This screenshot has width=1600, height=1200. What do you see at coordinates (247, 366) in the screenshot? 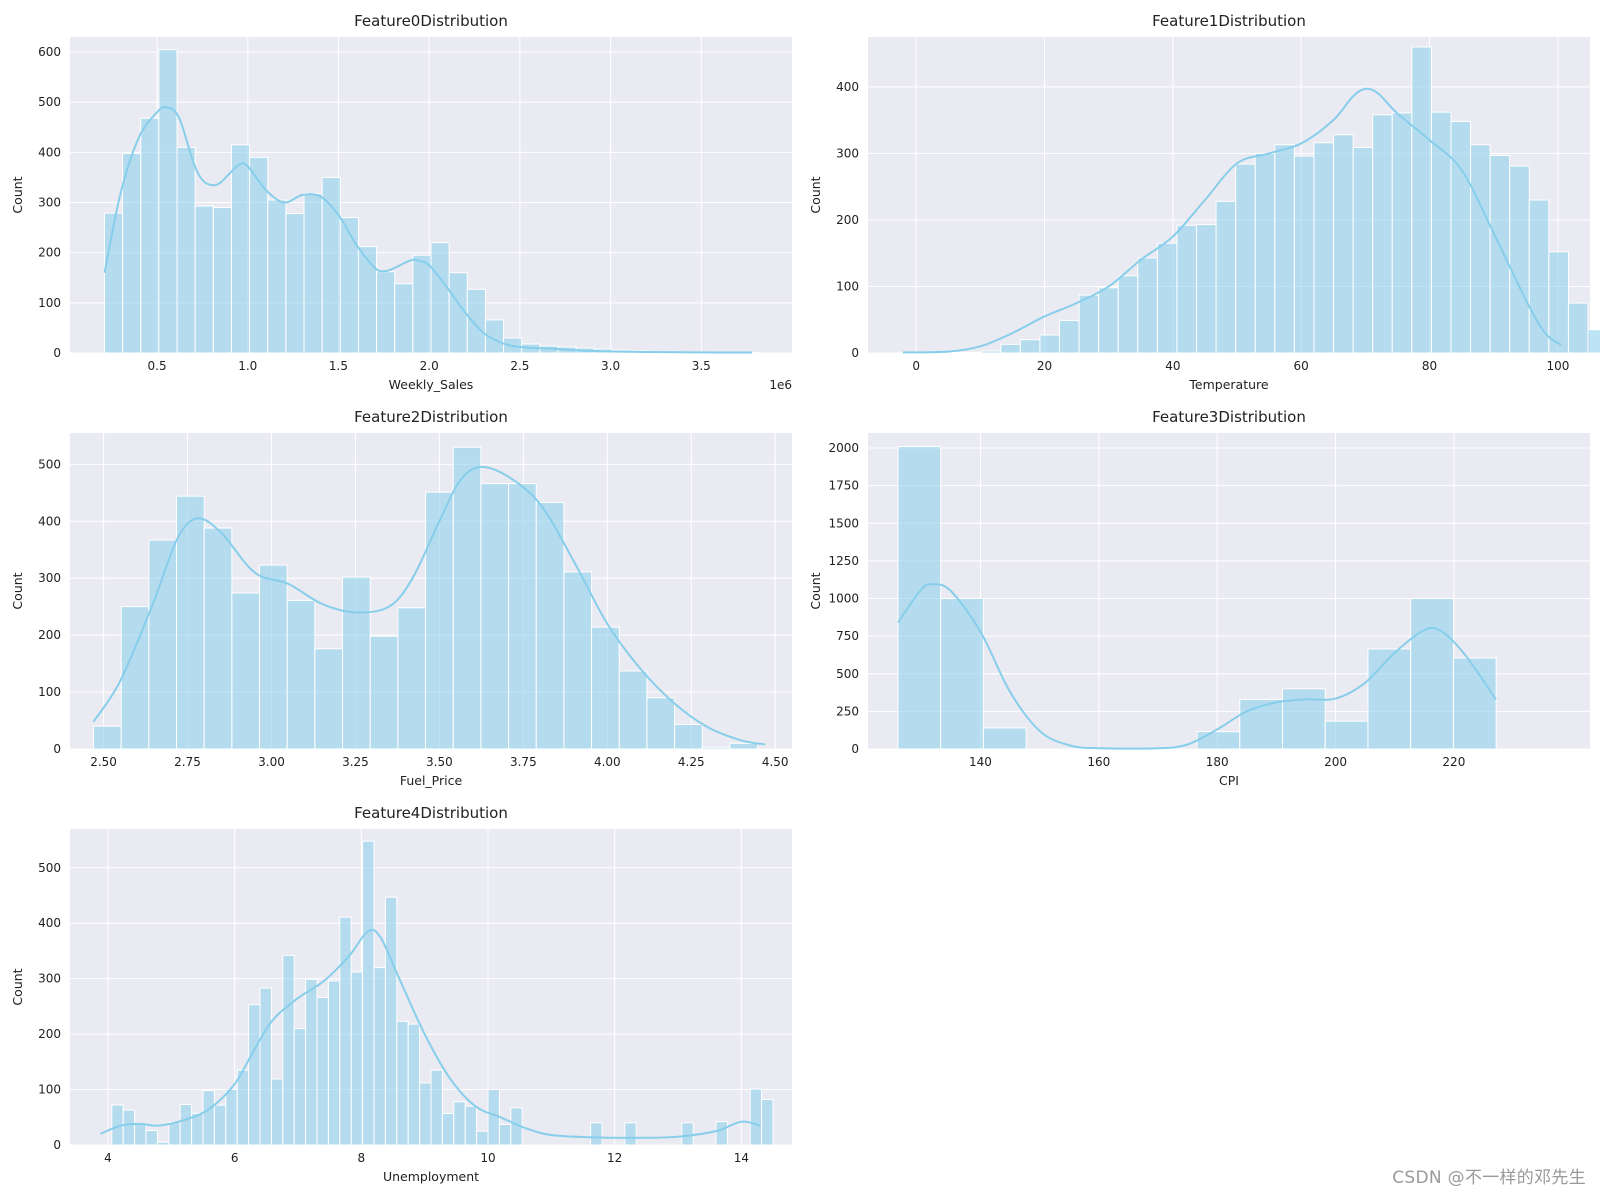
I see `x-tick-label: 1.0` at bounding box center [247, 366].